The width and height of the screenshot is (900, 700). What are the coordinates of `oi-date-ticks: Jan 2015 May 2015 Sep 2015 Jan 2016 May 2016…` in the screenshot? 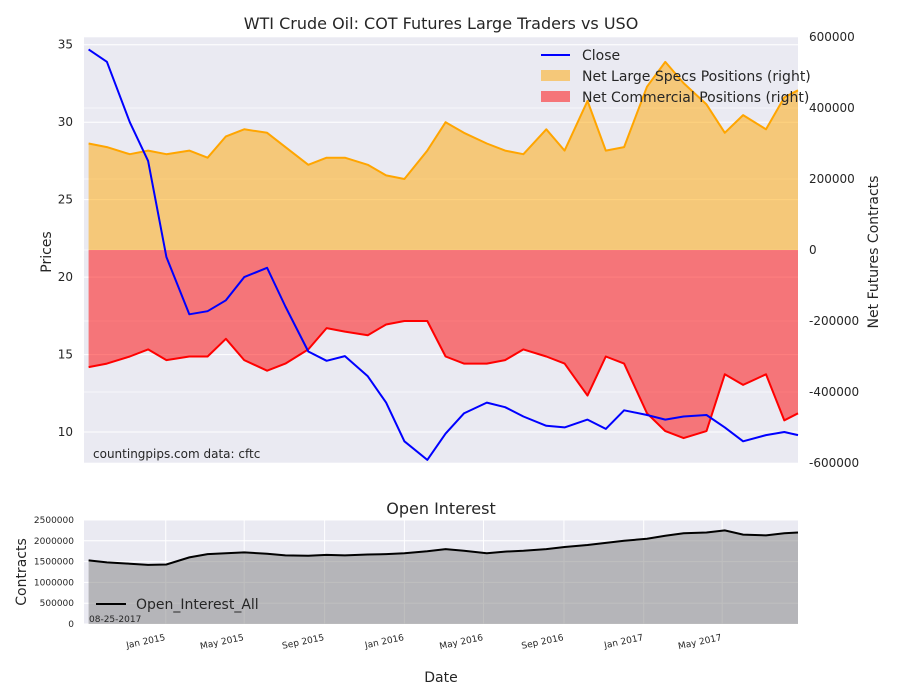 It's located at (424, 642).